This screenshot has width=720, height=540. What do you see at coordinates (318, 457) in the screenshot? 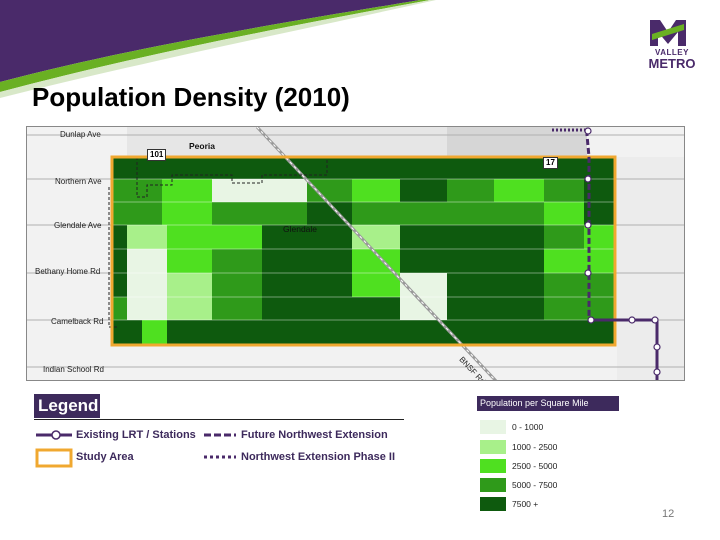
I see `legend-label-phase2: Northwest Extension Phase II` at bounding box center [318, 457].